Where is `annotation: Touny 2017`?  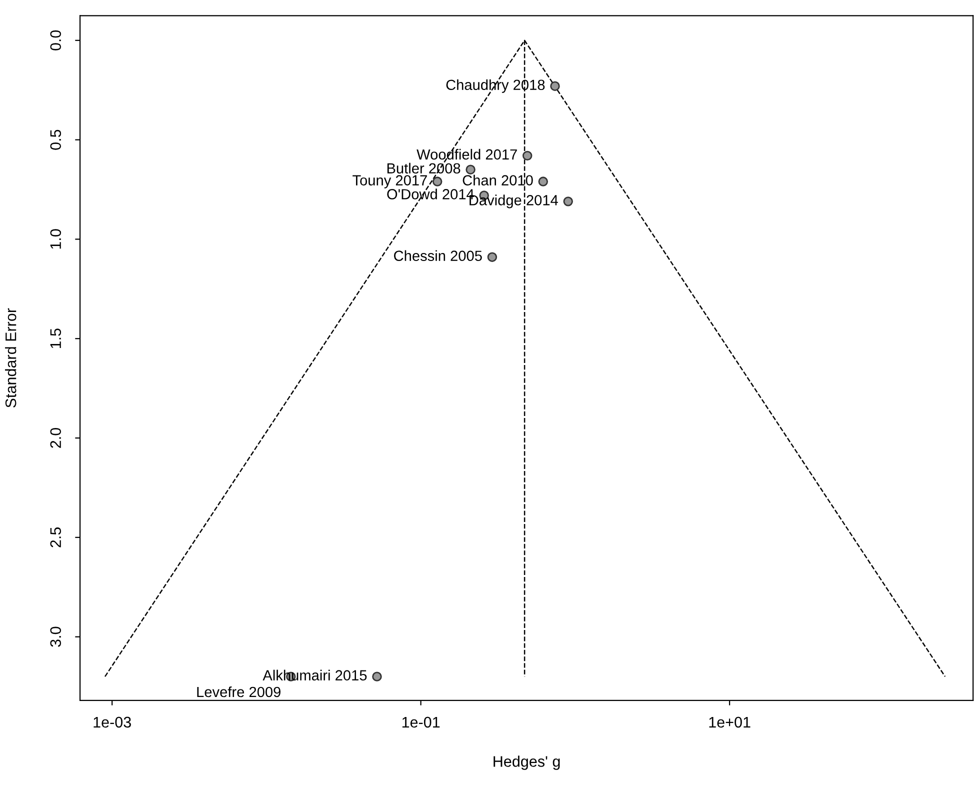
annotation: Touny 2017 is located at coordinates (389, 181).